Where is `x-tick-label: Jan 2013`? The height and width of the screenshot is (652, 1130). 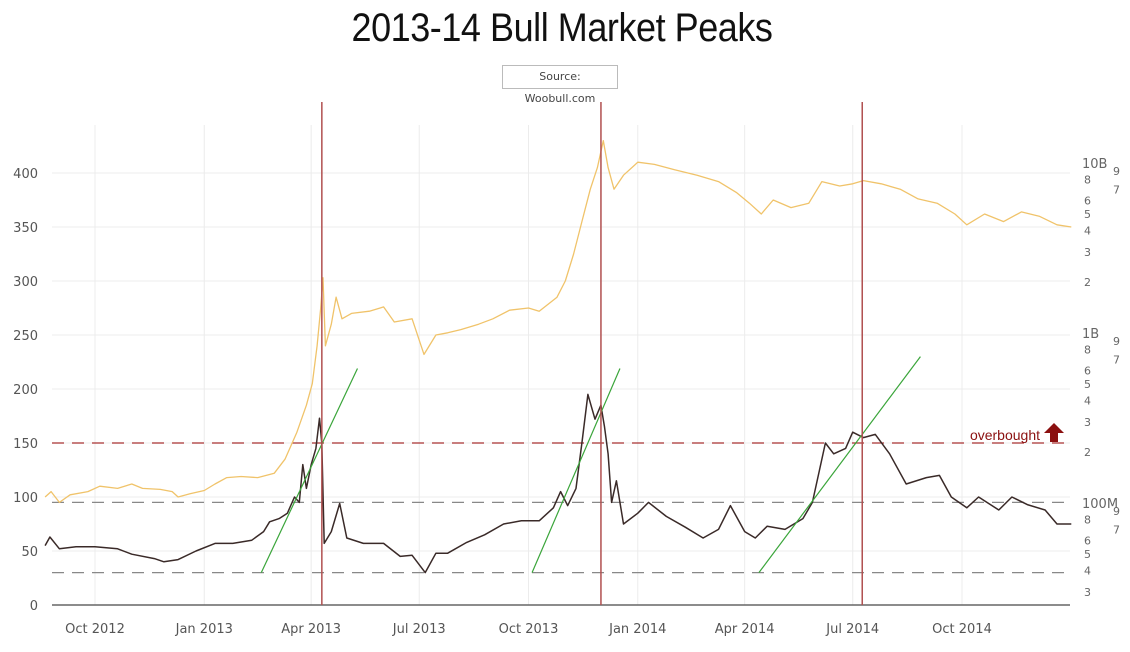
x-tick-label: Jan 2013 is located at coordinates (204, 629).